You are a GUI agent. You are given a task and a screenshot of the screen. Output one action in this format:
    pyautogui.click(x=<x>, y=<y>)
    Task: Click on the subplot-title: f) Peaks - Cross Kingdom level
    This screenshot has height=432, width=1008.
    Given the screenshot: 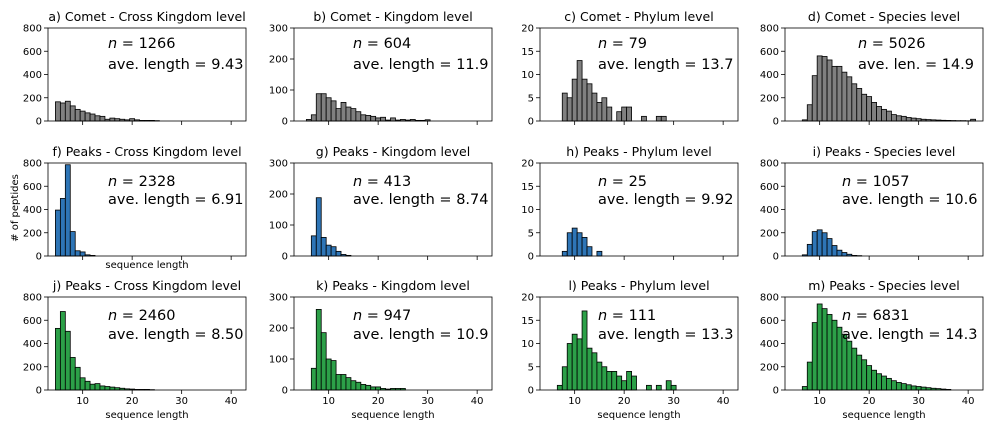 What is the action you would take?
    pyautogui.click(x=146, y=151)
    